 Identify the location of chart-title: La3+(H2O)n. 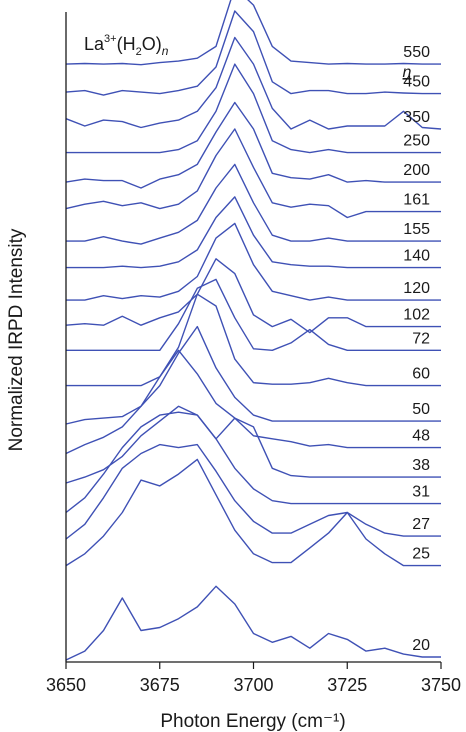
(126, 45).